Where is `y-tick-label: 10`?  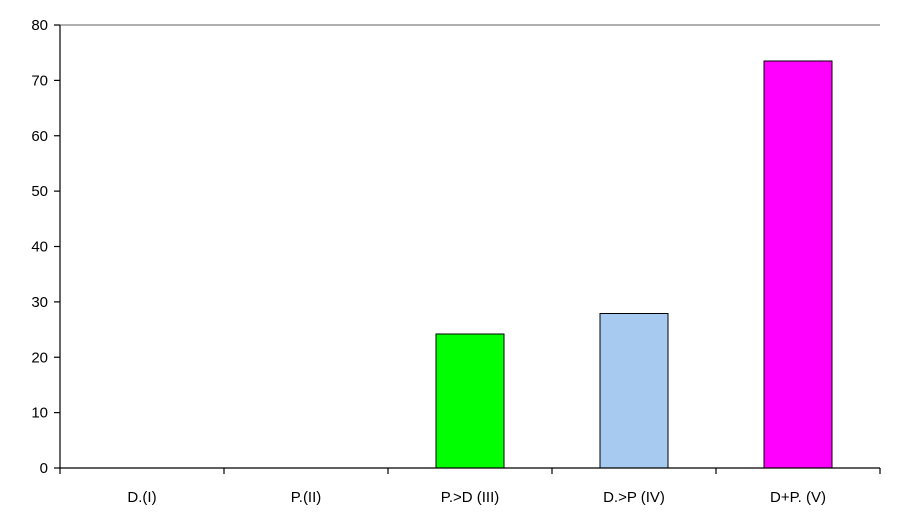 y-tick-label: 10 is located at coordinates (39, 413).